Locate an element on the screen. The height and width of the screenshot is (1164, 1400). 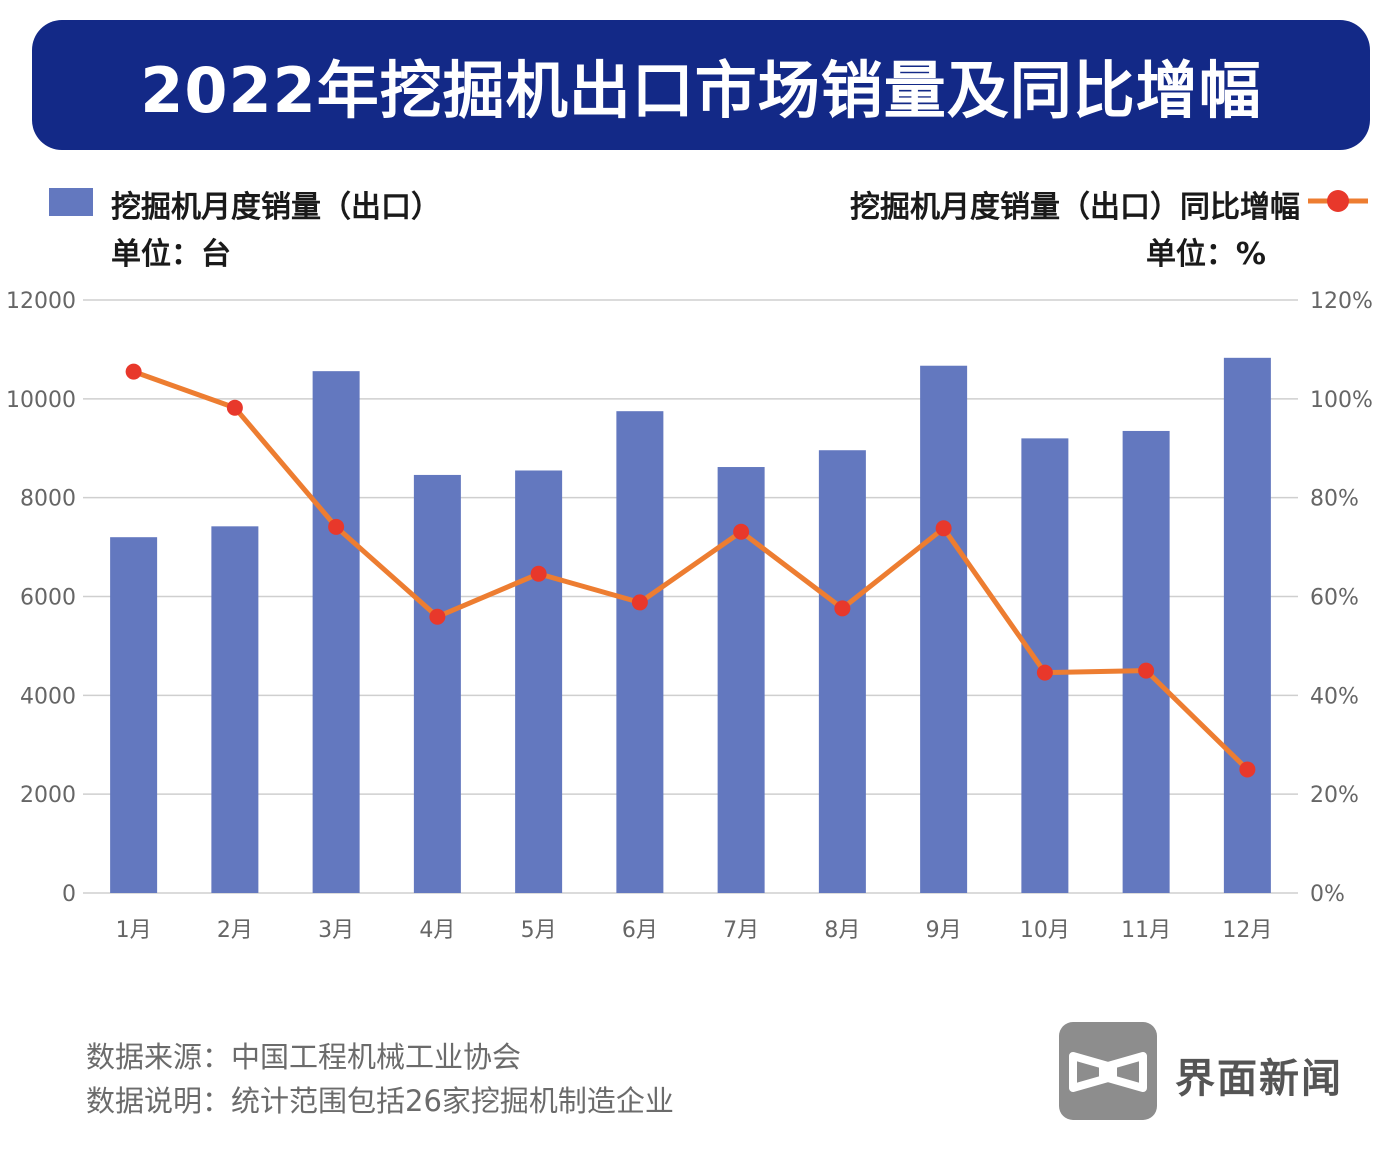
x-tick-label: 1月 is located at coordinates (134, 930).